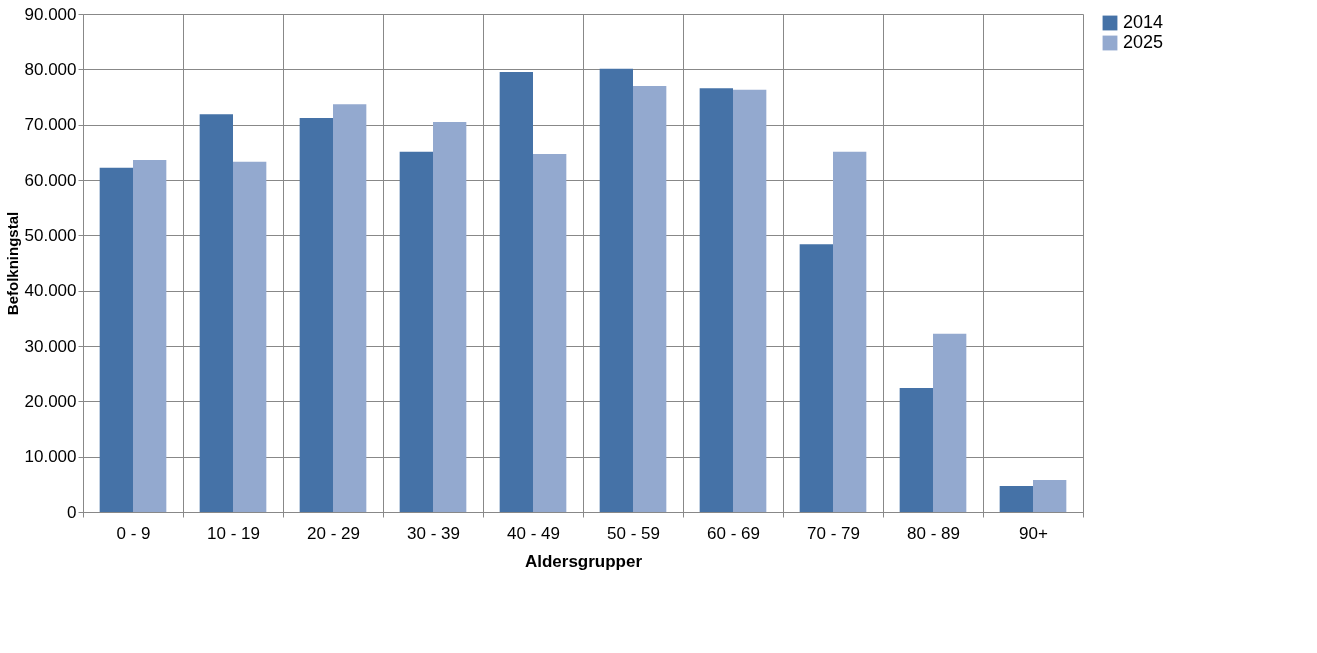 The image size is (1317, 653). Describe the element at coordinates (583, 561) in the screenshot. I see `x-axis-title: Aldersgrupper` at that location.